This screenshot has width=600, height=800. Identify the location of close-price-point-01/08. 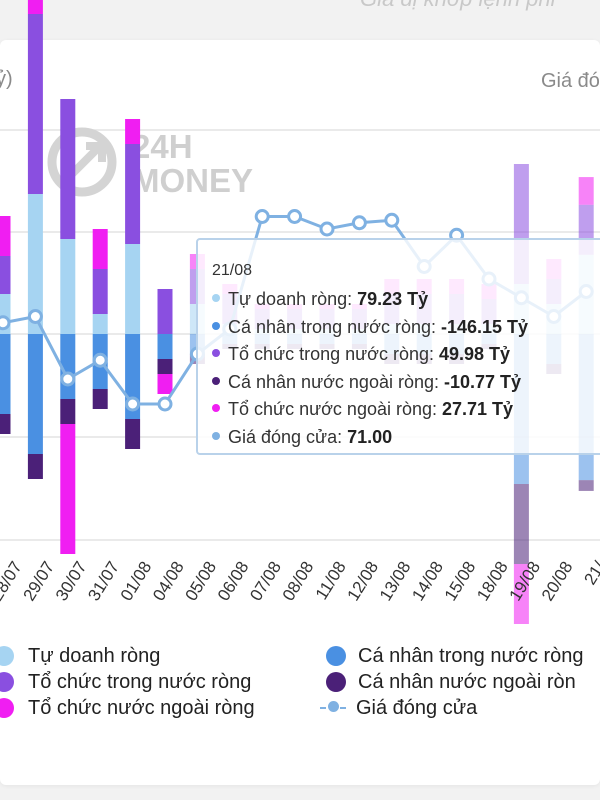
(133, 404).